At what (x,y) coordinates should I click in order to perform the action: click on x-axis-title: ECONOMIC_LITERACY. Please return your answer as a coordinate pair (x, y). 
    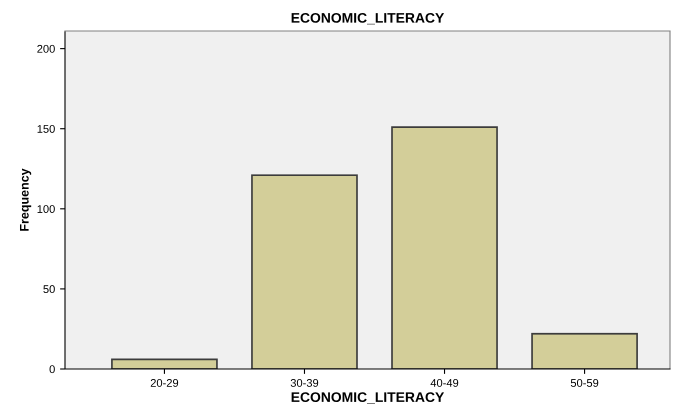
    Looking at the image, I should click on (368, 398).